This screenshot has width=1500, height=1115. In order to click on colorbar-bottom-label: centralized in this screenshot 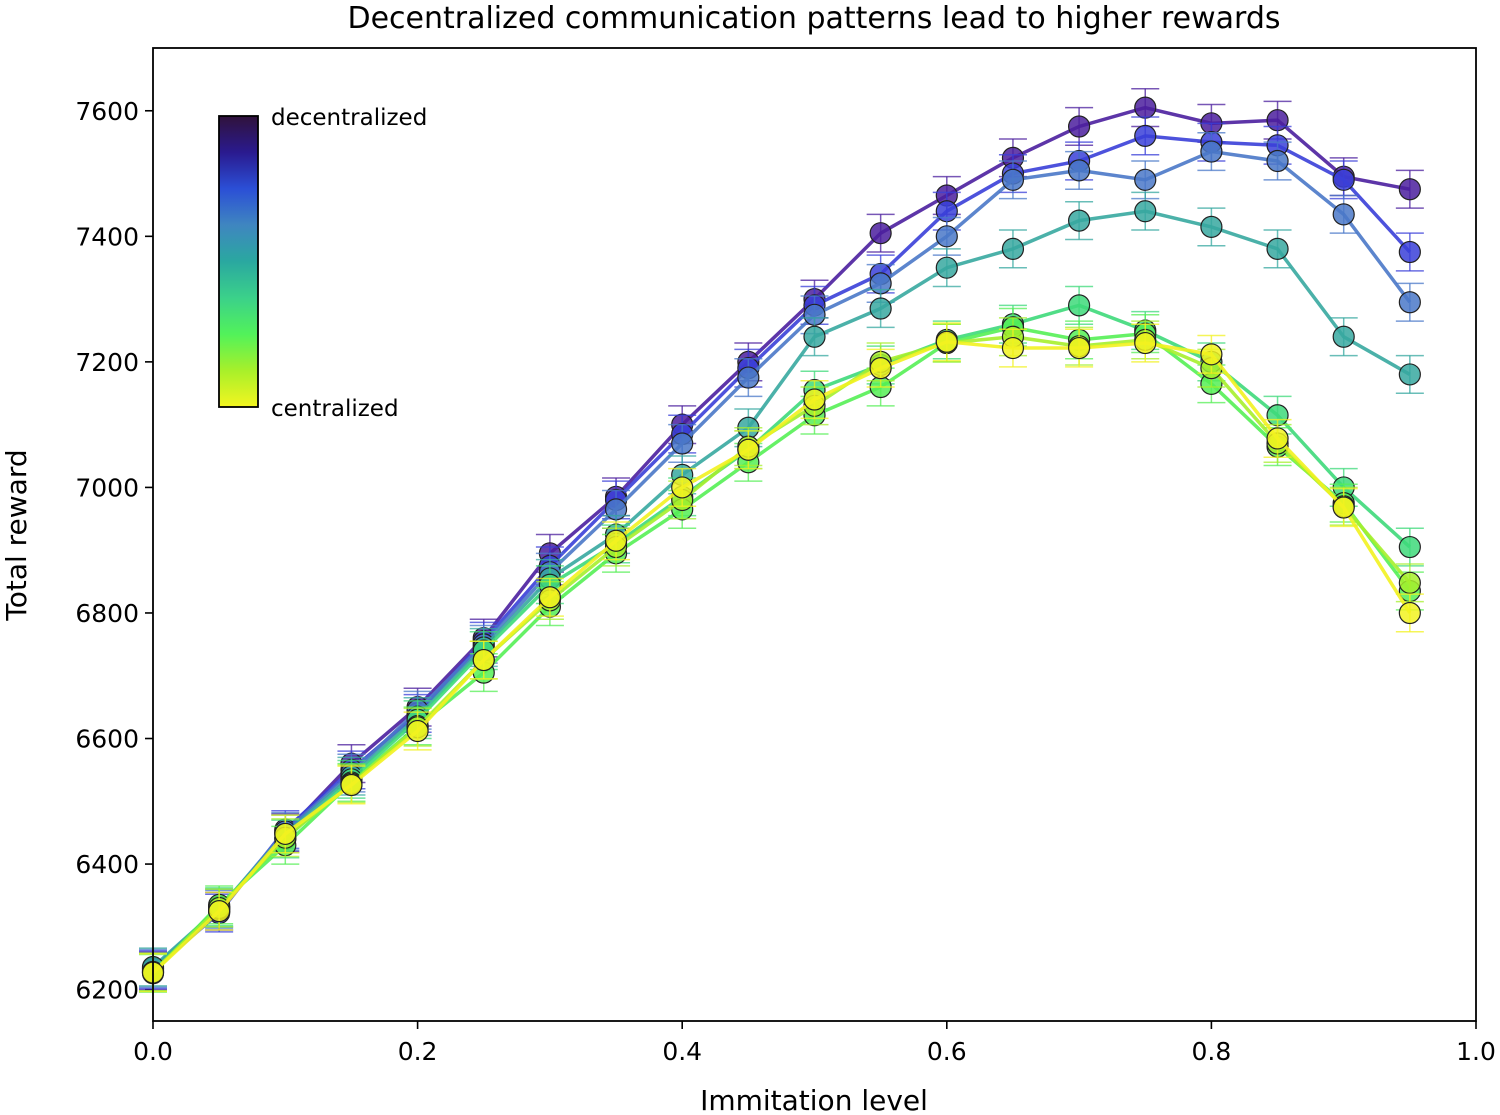, I will do `click(335, 409)`.